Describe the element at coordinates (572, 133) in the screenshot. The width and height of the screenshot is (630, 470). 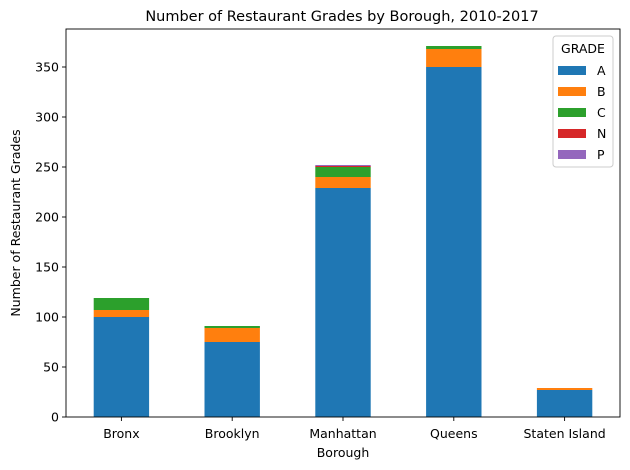
I see `legend-swatch-n` at that location.